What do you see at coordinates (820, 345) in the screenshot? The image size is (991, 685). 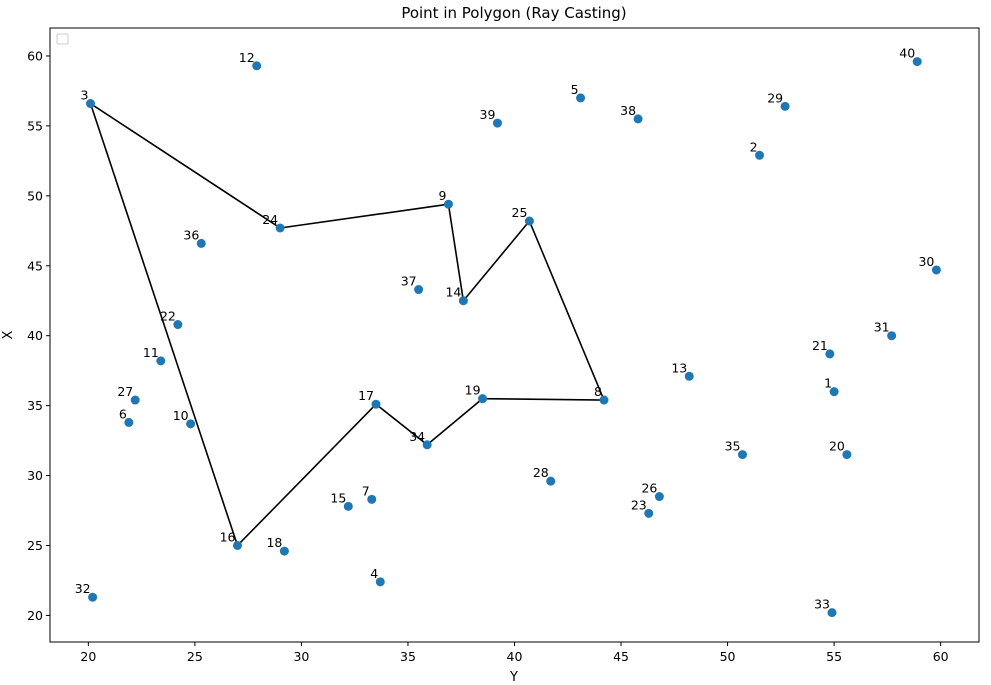 I see `point-label-21: 21` at bounding box center [820, 345].